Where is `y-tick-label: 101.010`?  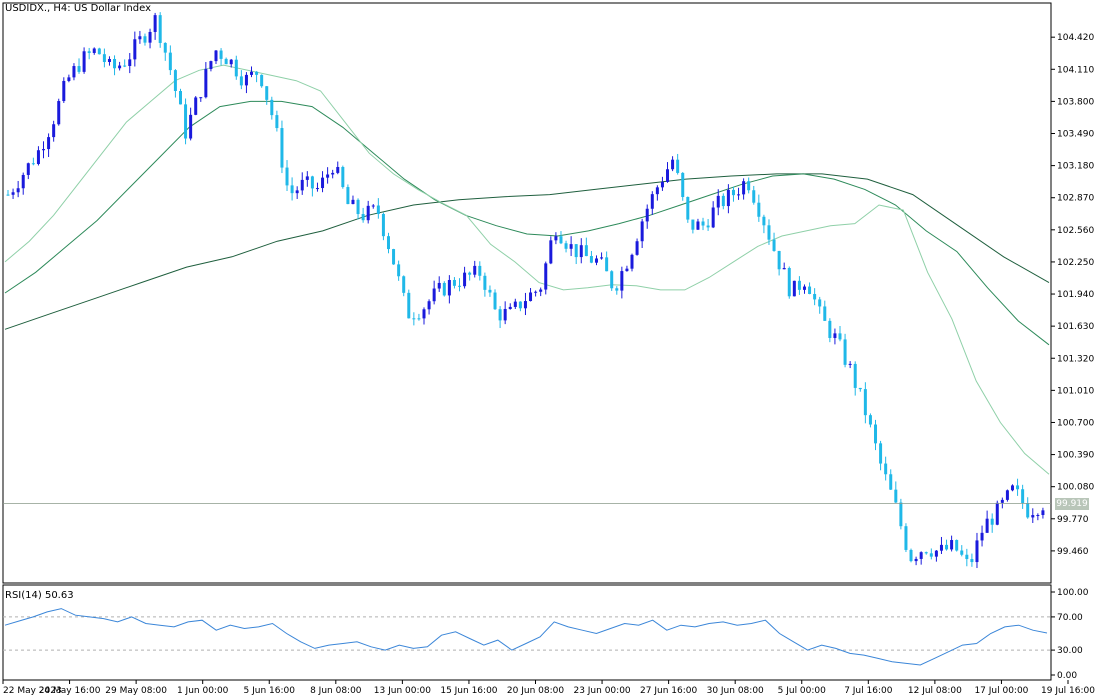
y-tick-label: 101.010 is located at coordinates (1075, 391).